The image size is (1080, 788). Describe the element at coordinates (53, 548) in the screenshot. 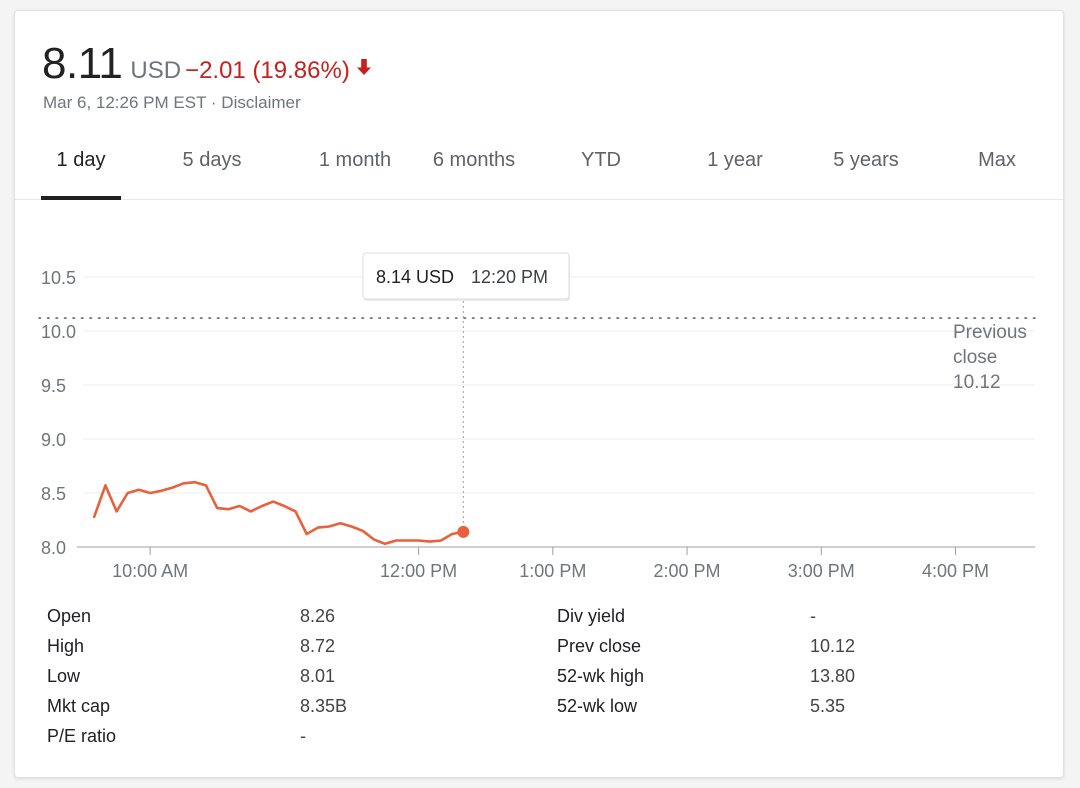

I see `y-tick-label: 8.0` at that location.